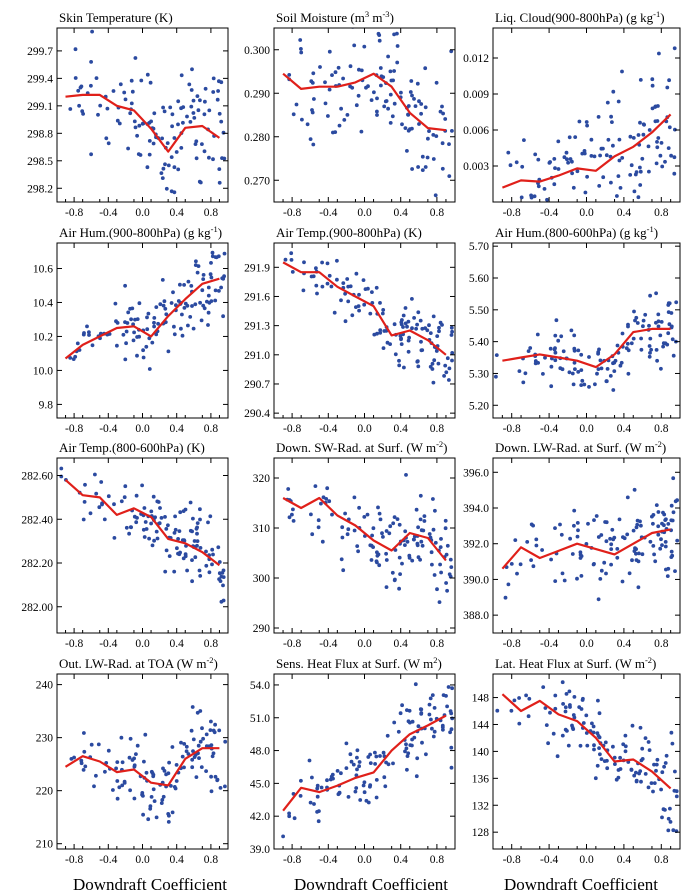 The image size is (692, 896). What do you see at coordinates (260, 719) in the screenshot?
I see `y-tick-label: 51.0` at bounding box center [260, 719].